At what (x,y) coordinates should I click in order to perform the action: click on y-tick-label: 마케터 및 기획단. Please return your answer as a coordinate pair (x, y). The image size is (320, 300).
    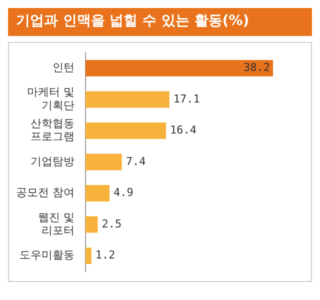
    Looking at the image, I should click on (50, 99).